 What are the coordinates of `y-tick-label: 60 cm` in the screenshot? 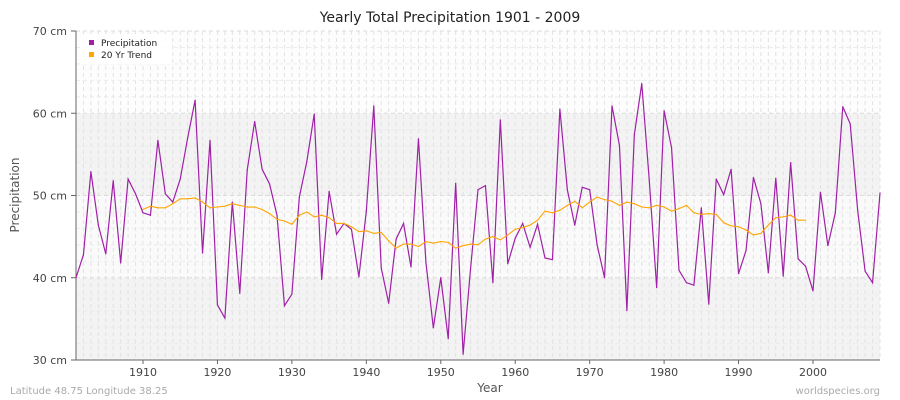 It's located at (50, 113).